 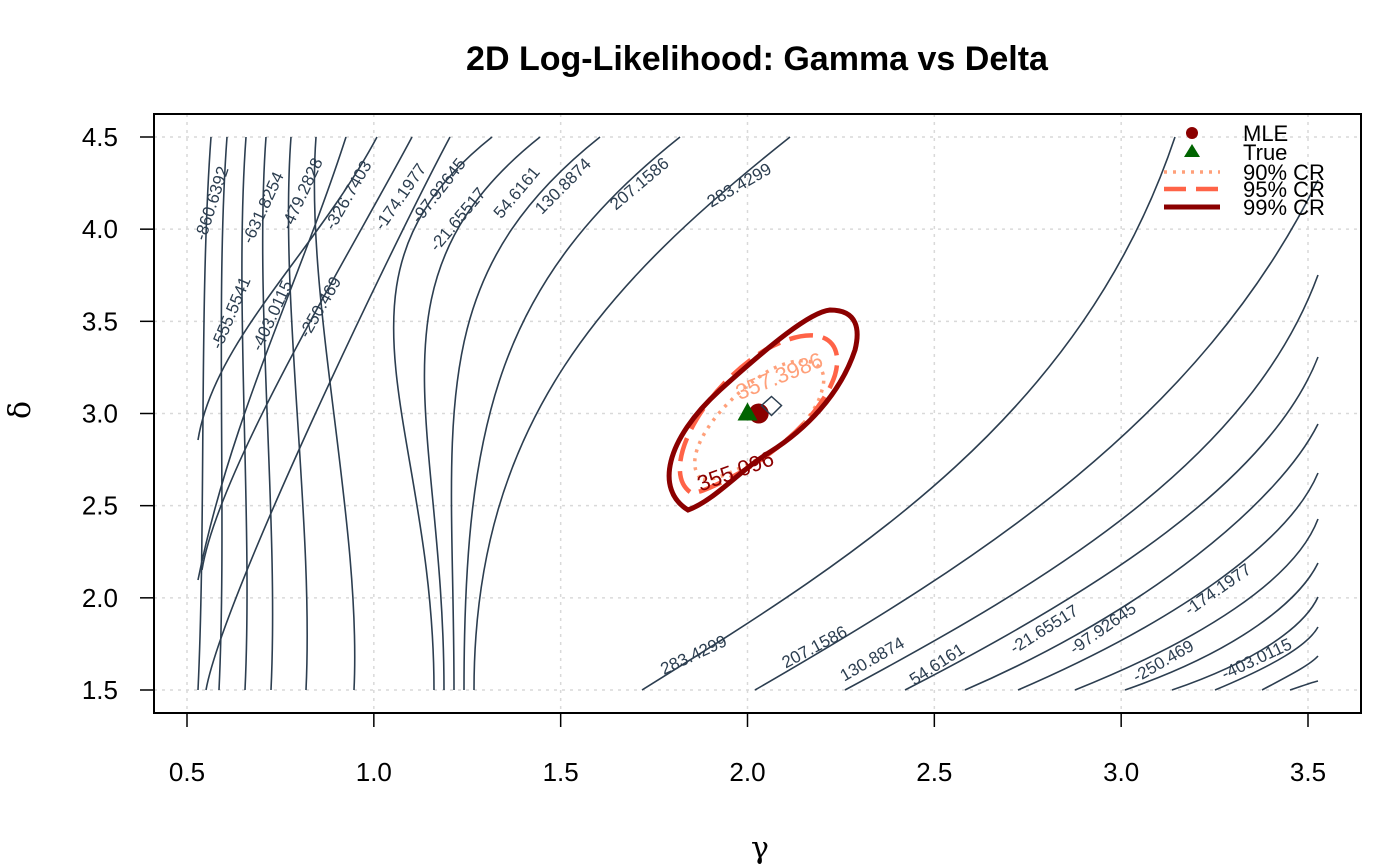 I want to click on y-tick-label: 2.5, so click(x=100, y=506).